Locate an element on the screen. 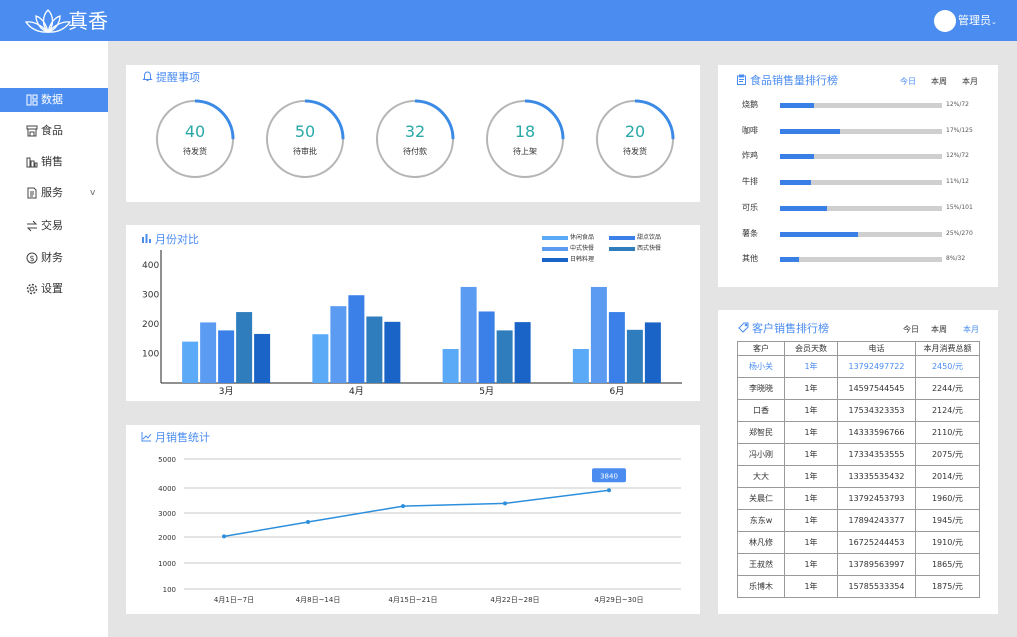  table-row: 大大 1年 13335535432 2014/元 is located at coordinates (858, 476).